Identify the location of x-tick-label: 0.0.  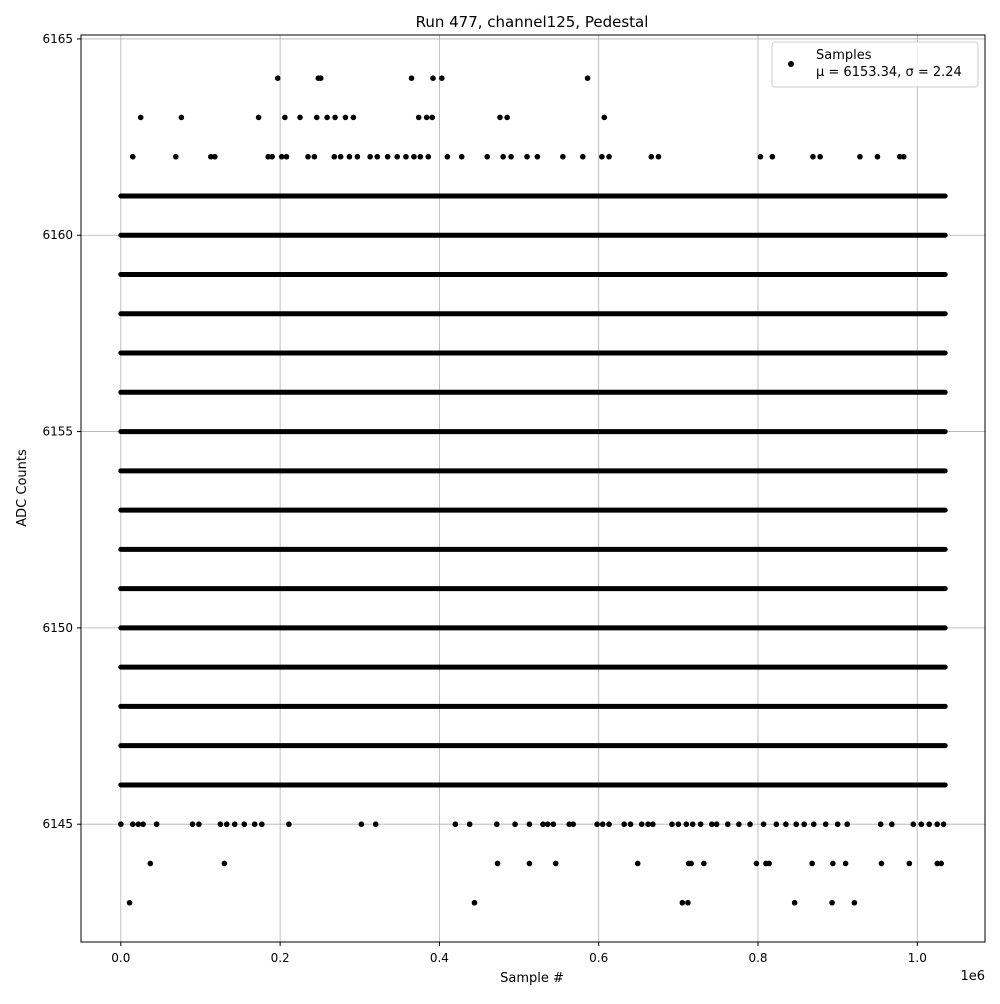
(120, 958).